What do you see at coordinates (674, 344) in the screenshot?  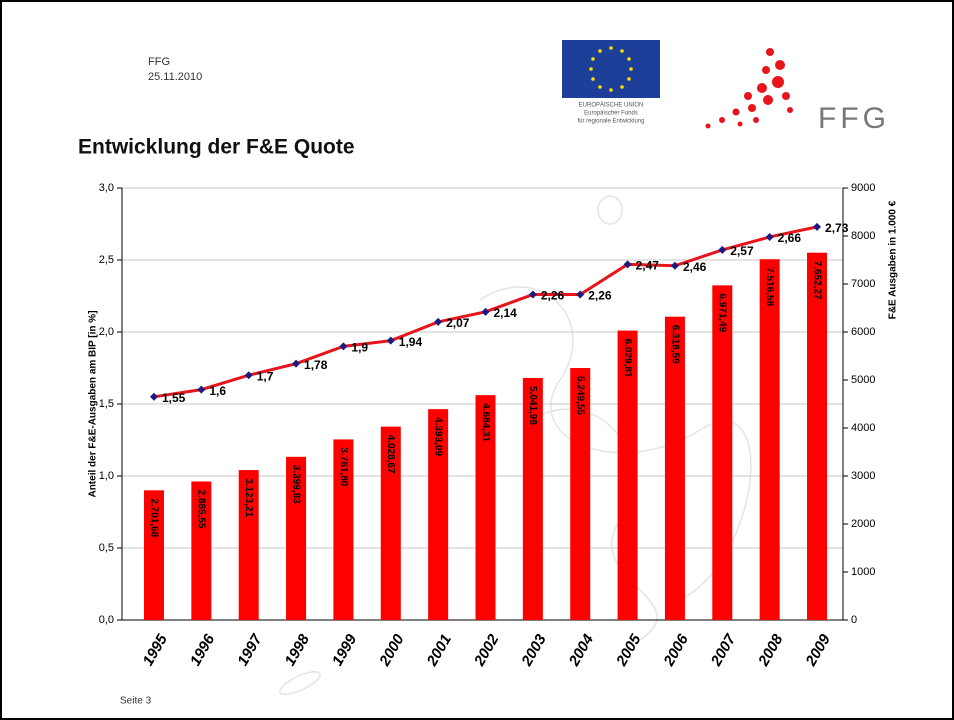 I see `bar-value-label: 6.318,59` at bounding box center [674, 344].